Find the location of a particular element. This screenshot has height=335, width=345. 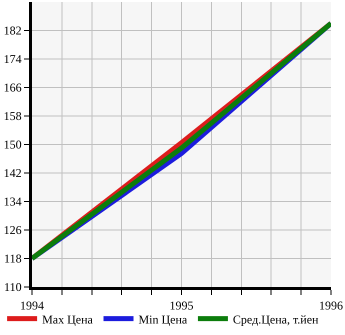

x-tick-label: 1994 is located at coordinates (32, 305).